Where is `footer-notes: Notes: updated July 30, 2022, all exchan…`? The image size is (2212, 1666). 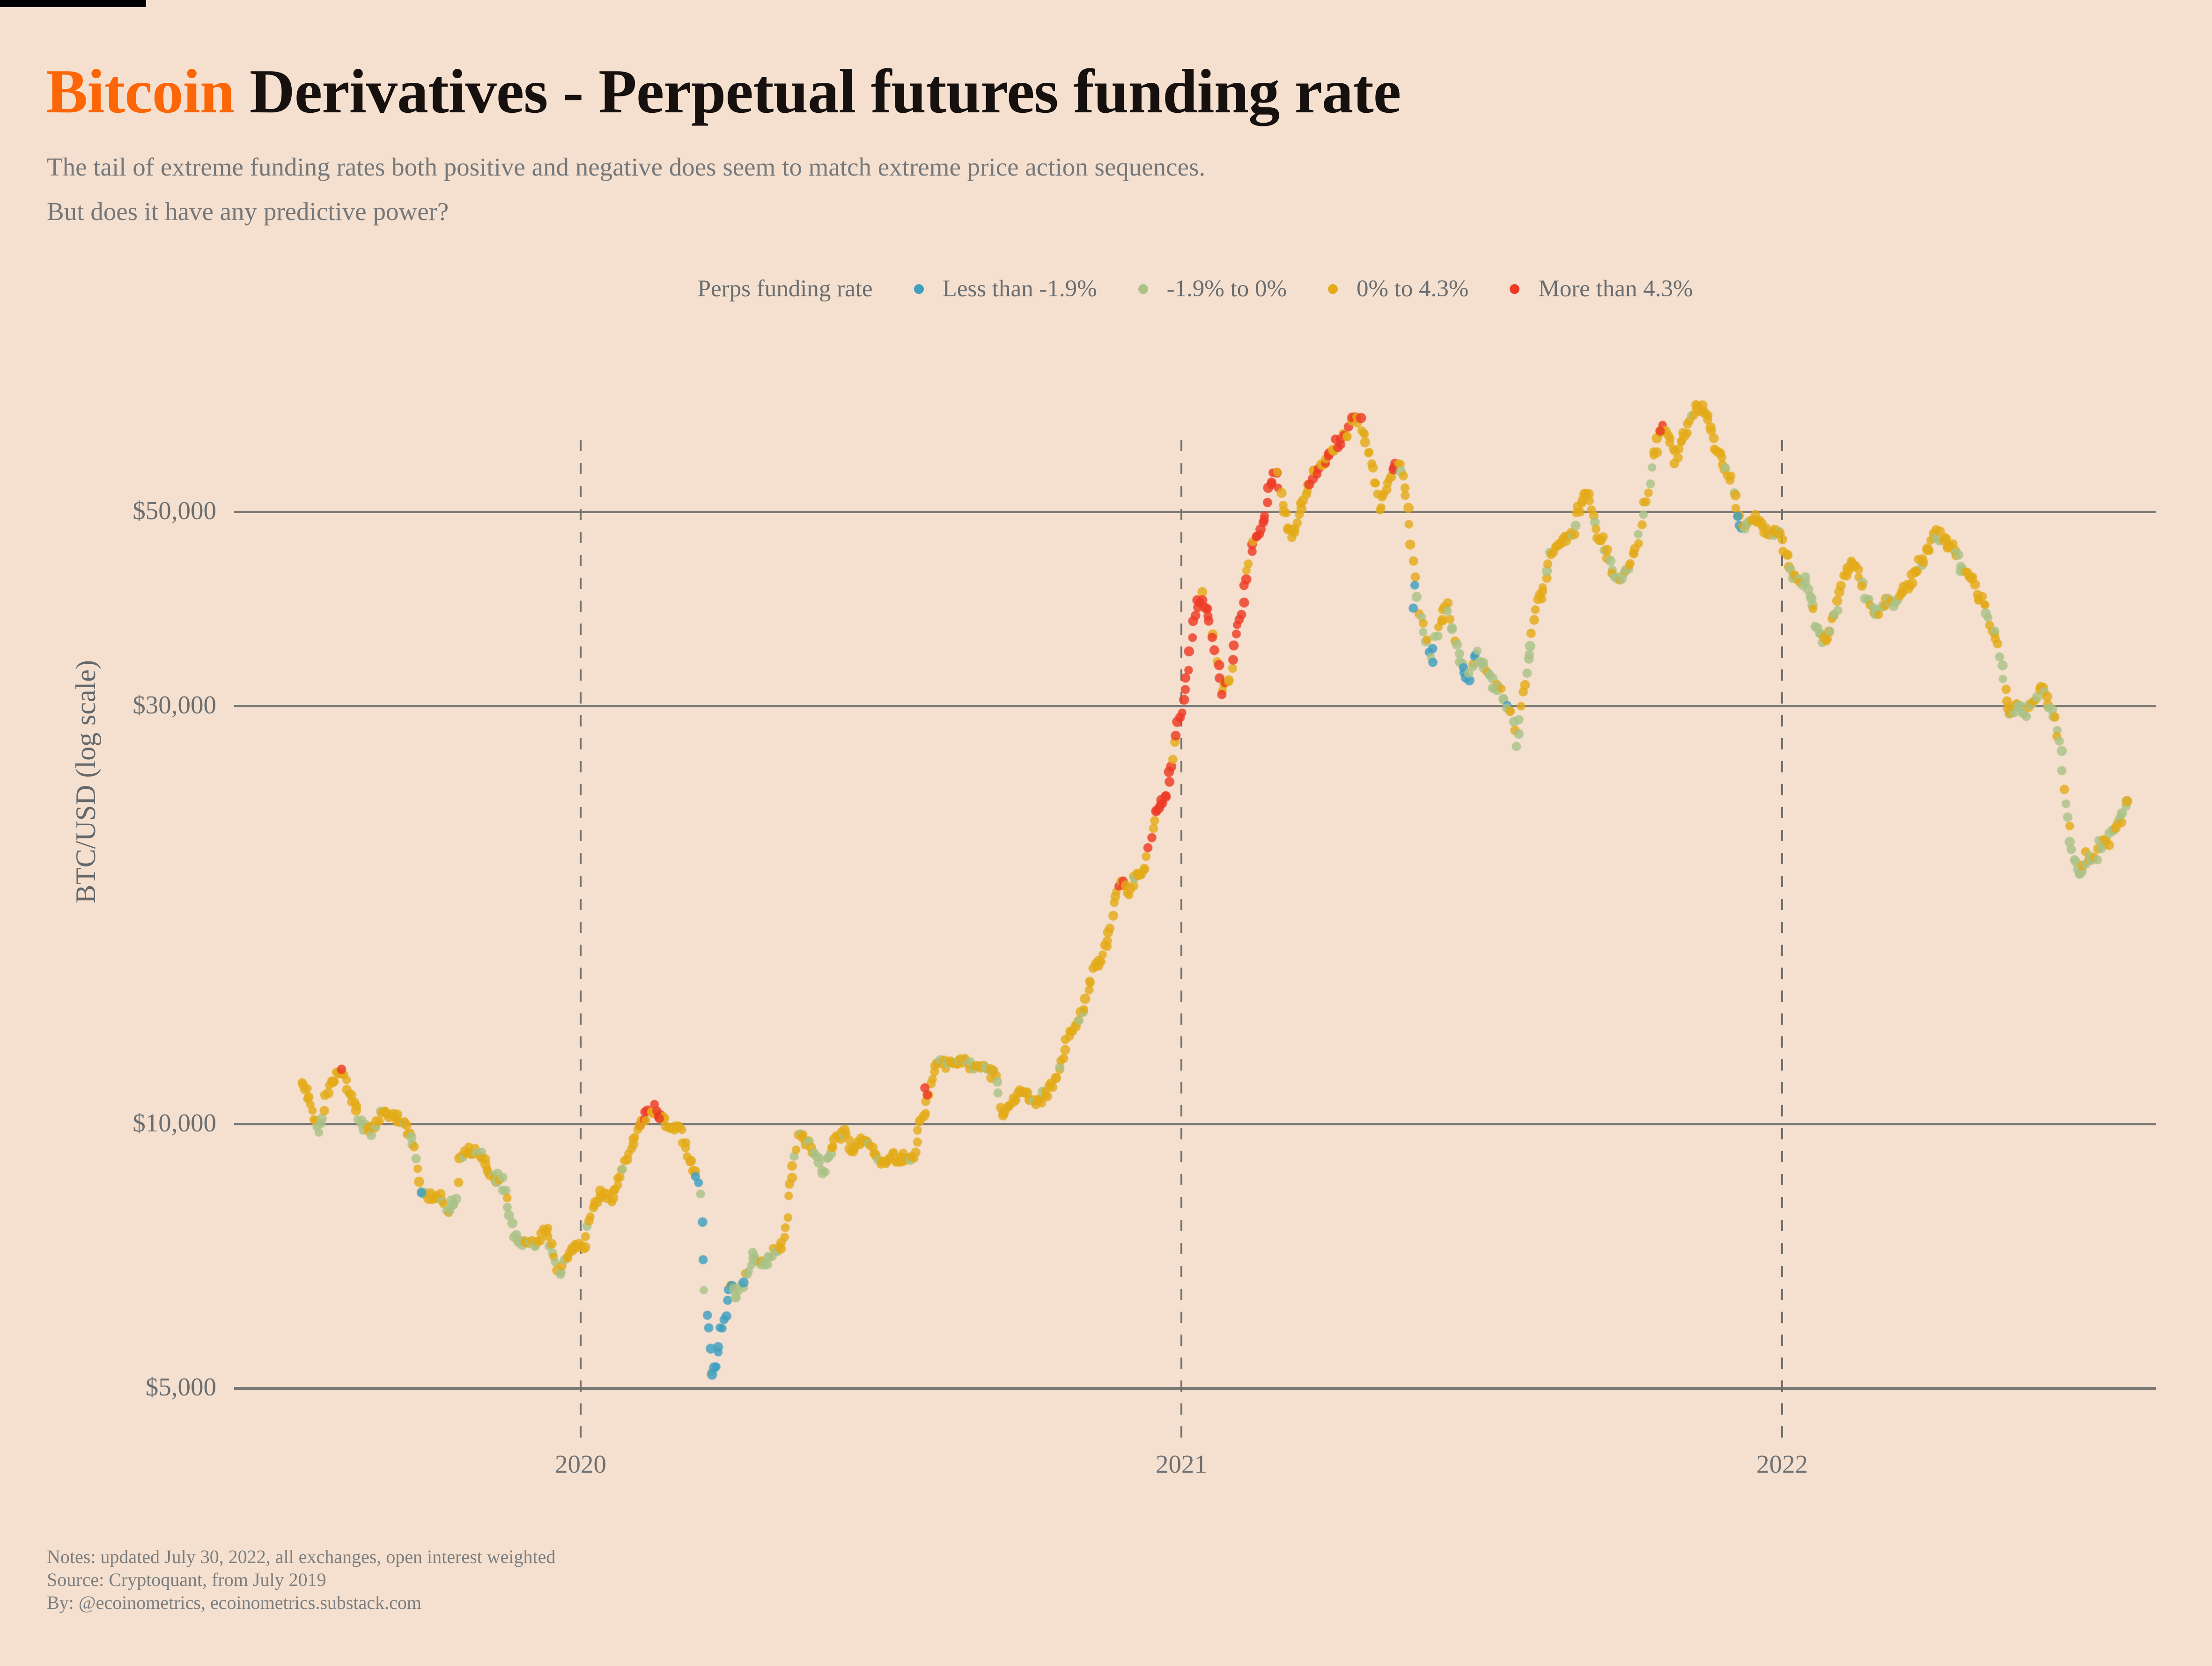 footer-notes: Notes: updated July 30, 2022, all exchan… is located at coordinates (749, 1580).